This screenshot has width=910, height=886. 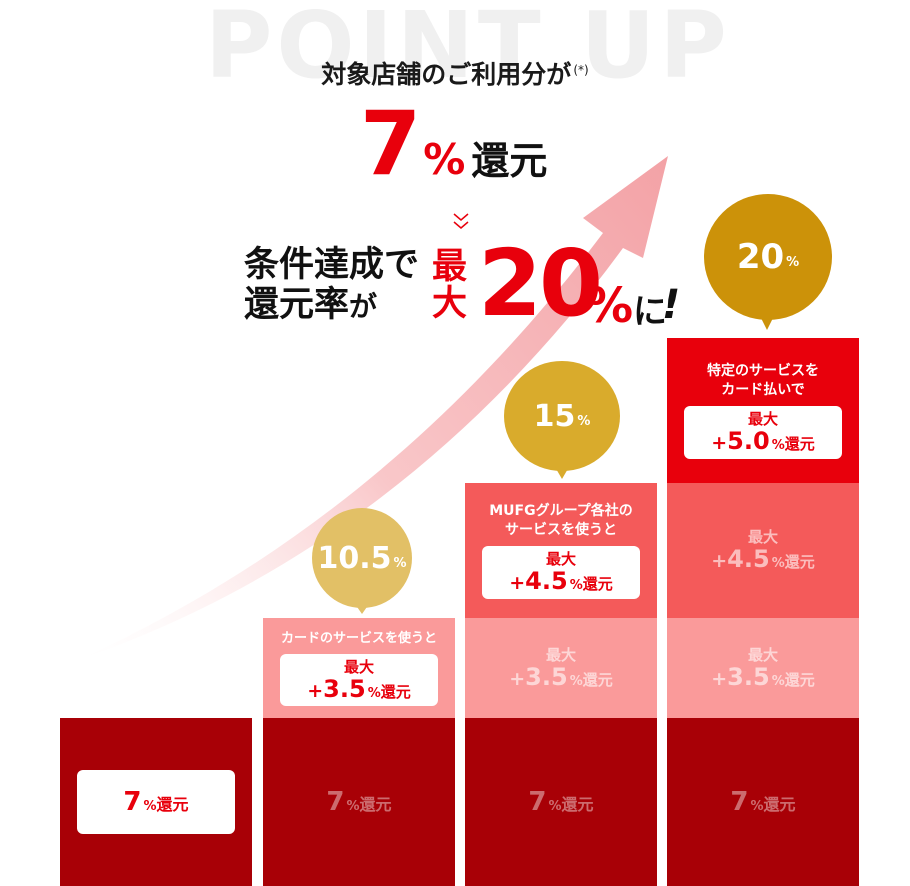 I want to click on bubble-20: 20%, so click(x=768, y=257).